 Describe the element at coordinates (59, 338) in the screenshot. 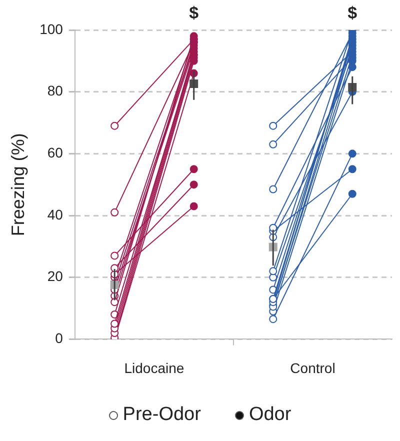

I see `y-tick-label: 0` at that location.